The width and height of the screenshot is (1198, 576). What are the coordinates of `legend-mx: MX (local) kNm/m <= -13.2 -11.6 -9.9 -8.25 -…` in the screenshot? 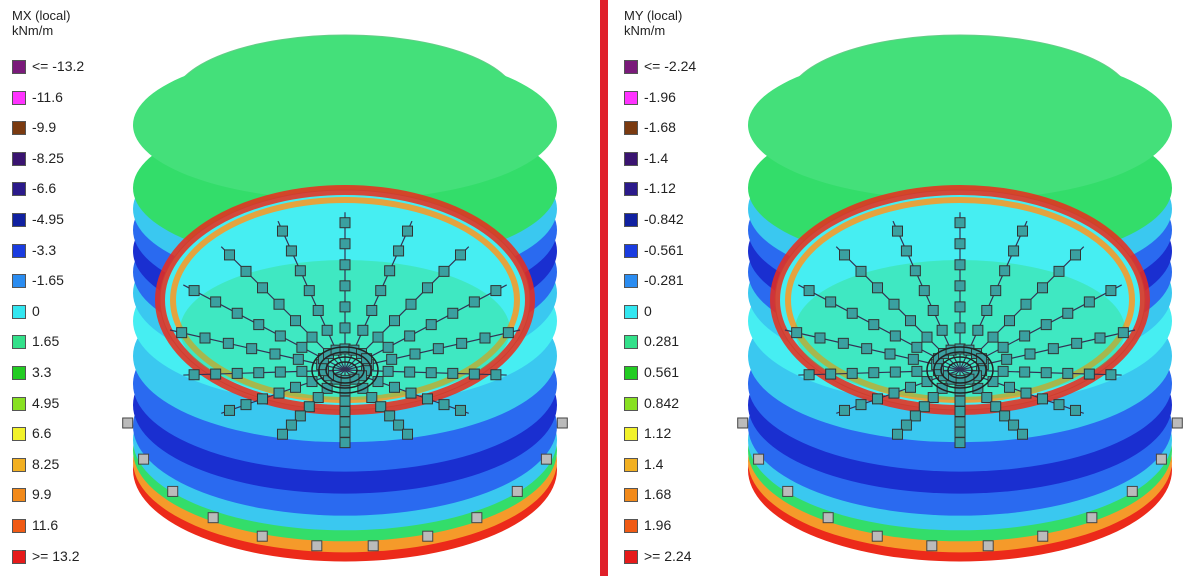 It's located at (72, 288).